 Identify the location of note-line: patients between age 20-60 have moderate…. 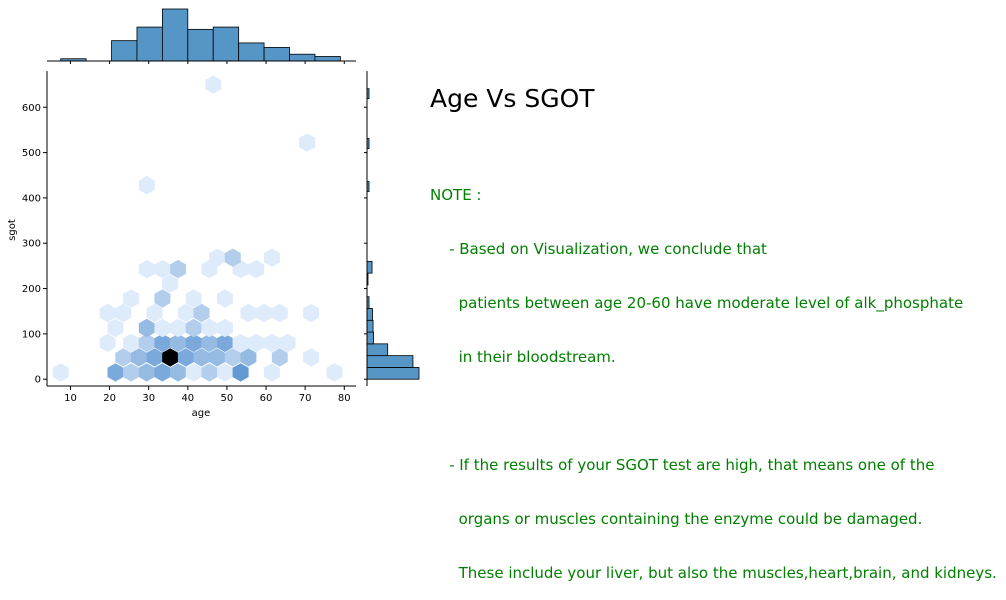
(697, 303).